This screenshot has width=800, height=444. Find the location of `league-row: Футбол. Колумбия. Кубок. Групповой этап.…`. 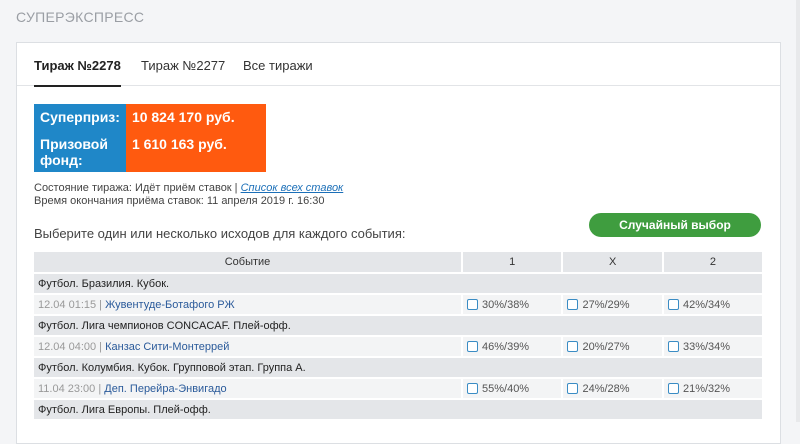

league-row: Футбол. Колумбия. Кубок. Групповой этап.… is located at coordinates (398, 368).